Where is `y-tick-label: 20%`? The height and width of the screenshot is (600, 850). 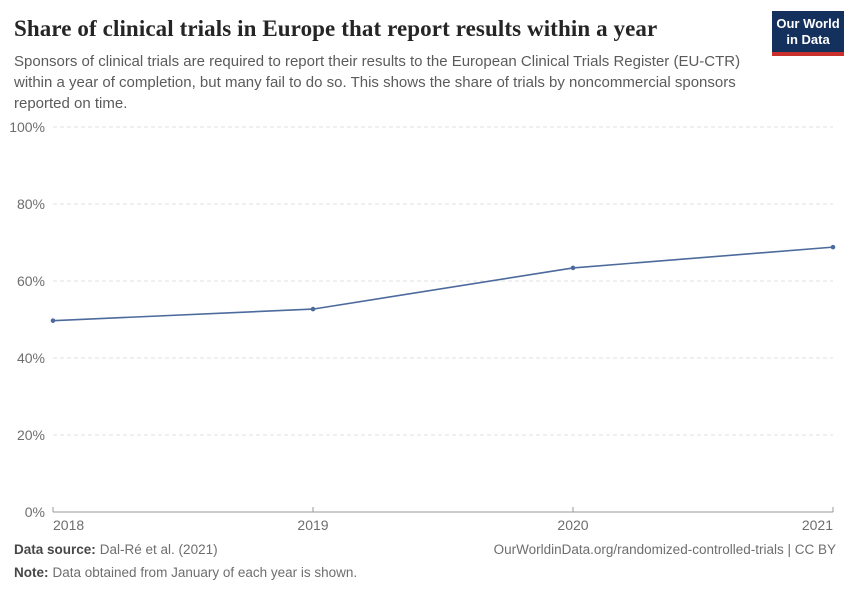 y-tick-label: 20% is located at coordinates (31, 435).